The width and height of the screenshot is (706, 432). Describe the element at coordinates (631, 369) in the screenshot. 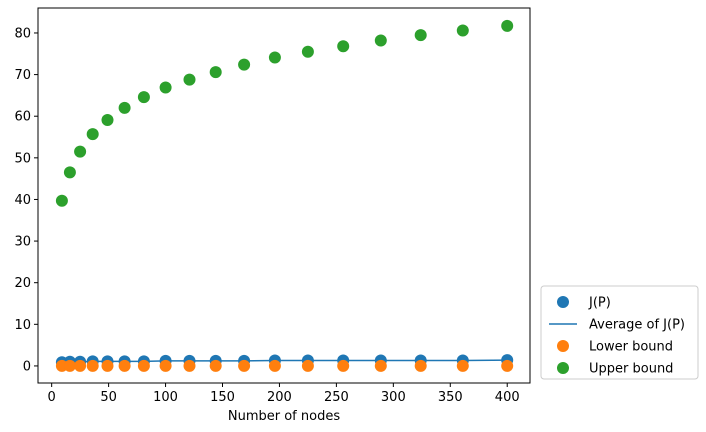

I see `legend-label: Upper bound` at that location.